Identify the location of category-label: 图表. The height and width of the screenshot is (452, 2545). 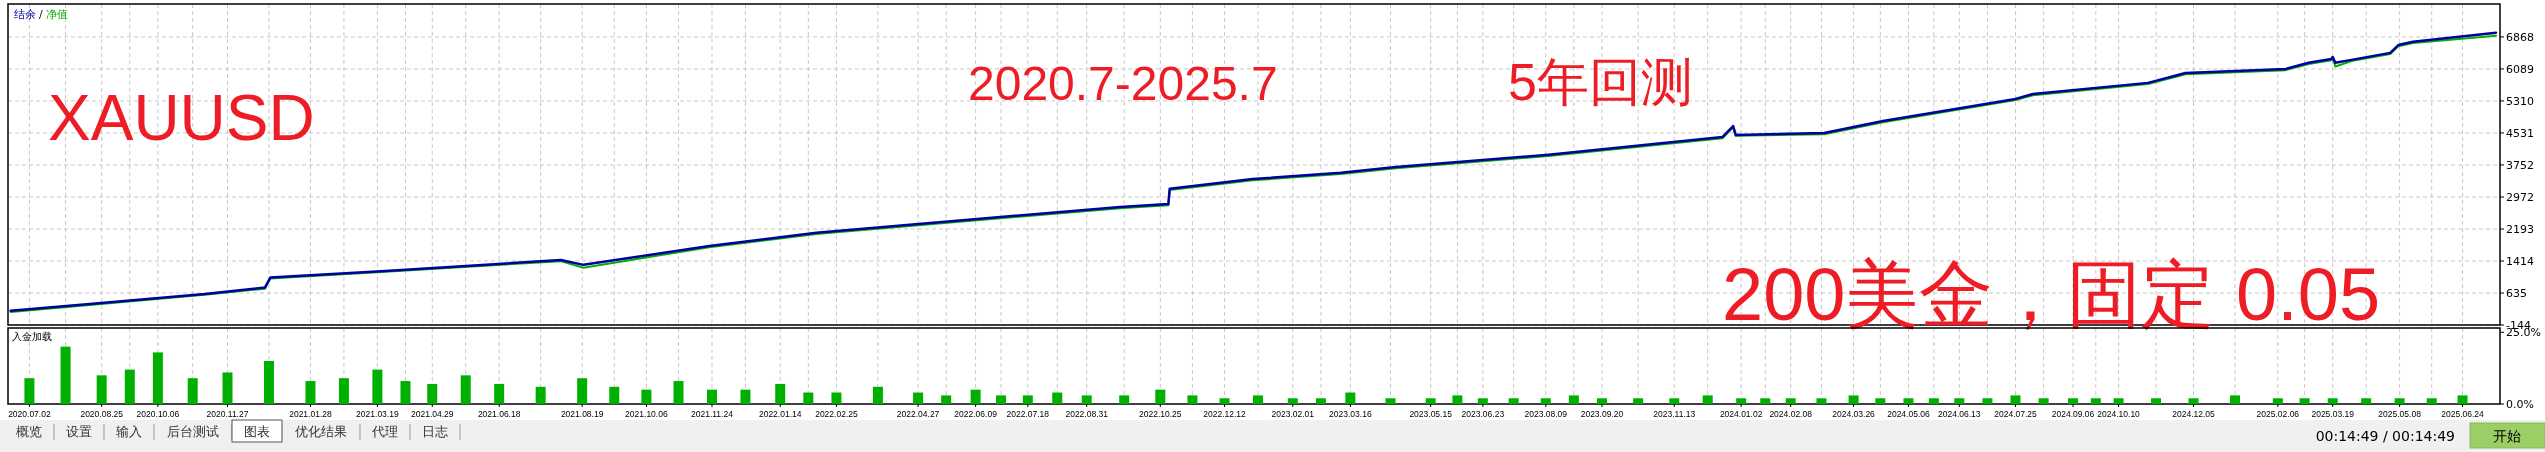
(257, 431).